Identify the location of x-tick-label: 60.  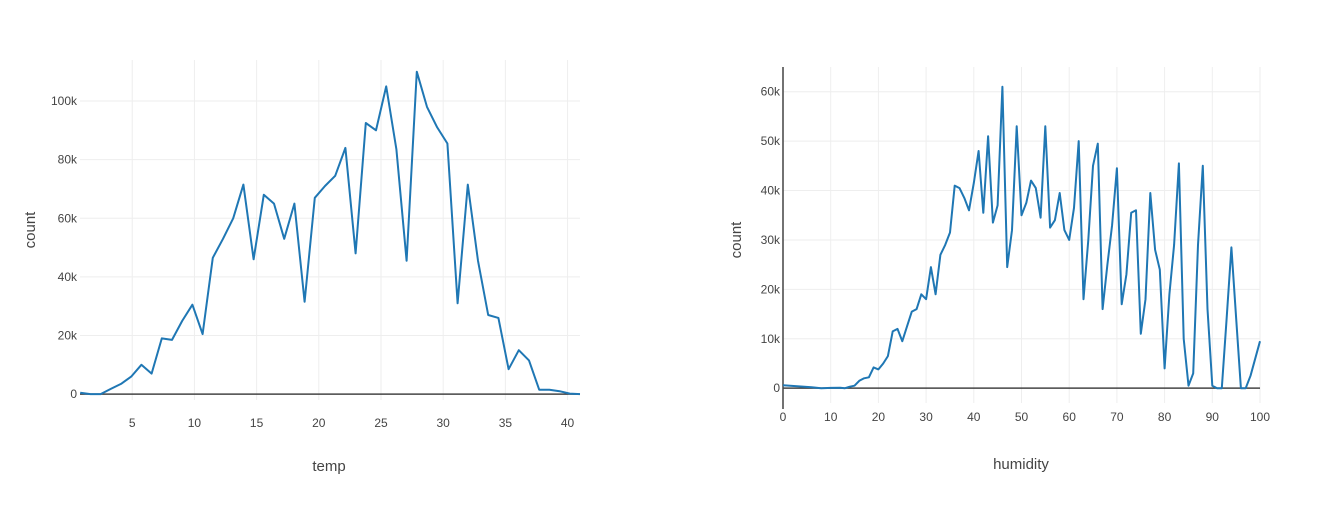
(1070, 417).